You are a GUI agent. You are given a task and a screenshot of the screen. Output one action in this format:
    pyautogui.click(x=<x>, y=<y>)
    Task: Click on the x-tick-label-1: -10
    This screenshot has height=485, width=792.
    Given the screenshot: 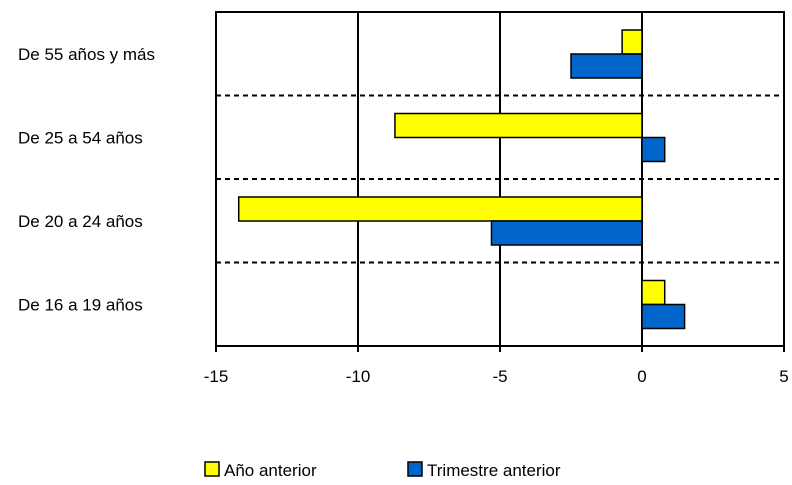 What is the action you would take?
    pyautogui.click(x=358, y=376)
    